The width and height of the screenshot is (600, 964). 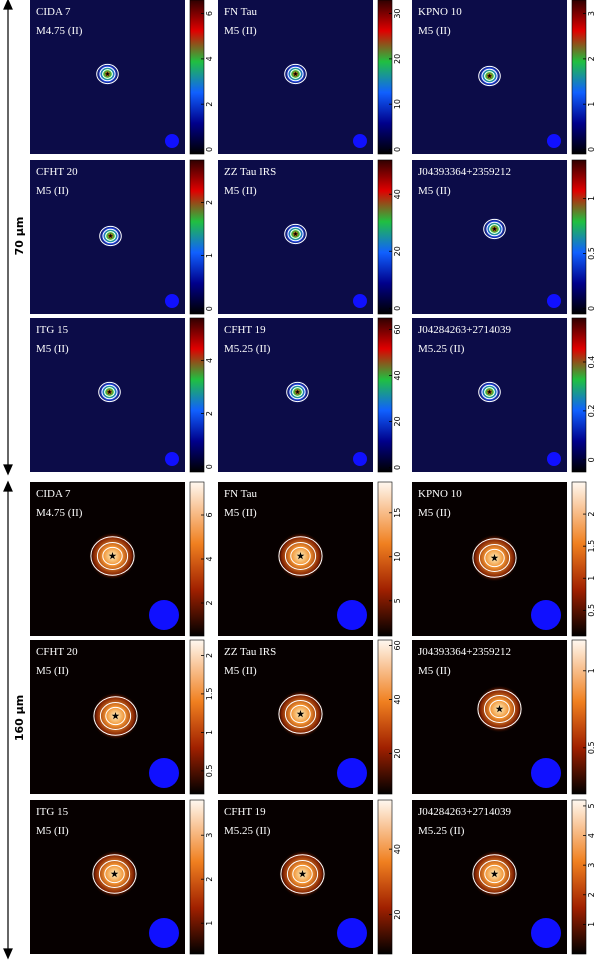 What do you see at coordinates (245, 812) in the screenshot?
I see `source-name: CFHT 19` at bounding box center [245, 812].